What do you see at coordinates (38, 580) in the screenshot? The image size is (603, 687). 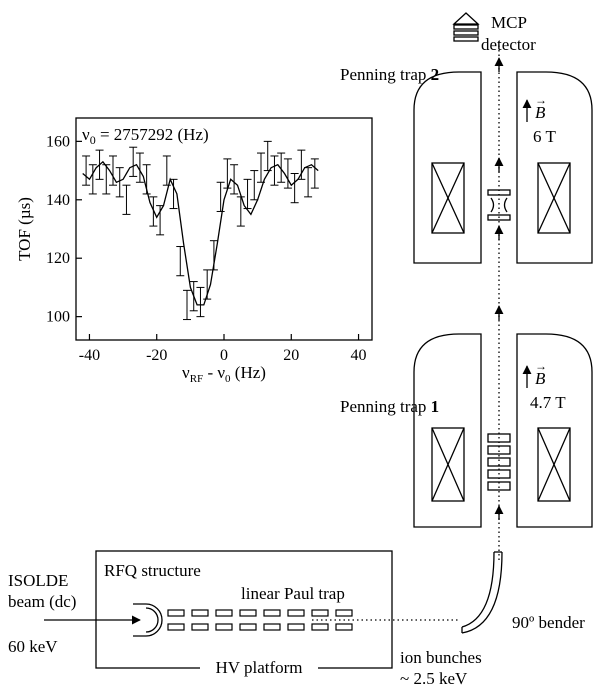 I see `isolde-label-line1: ISOLDE` at bounding box center [38, 580].